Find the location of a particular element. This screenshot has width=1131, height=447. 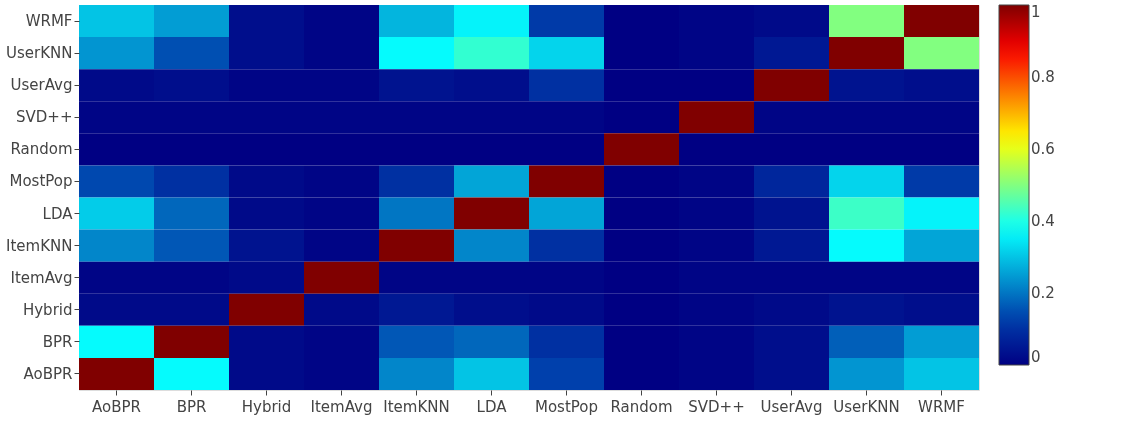

color-bar-label: 1 is located at coordinates (1036, 12).